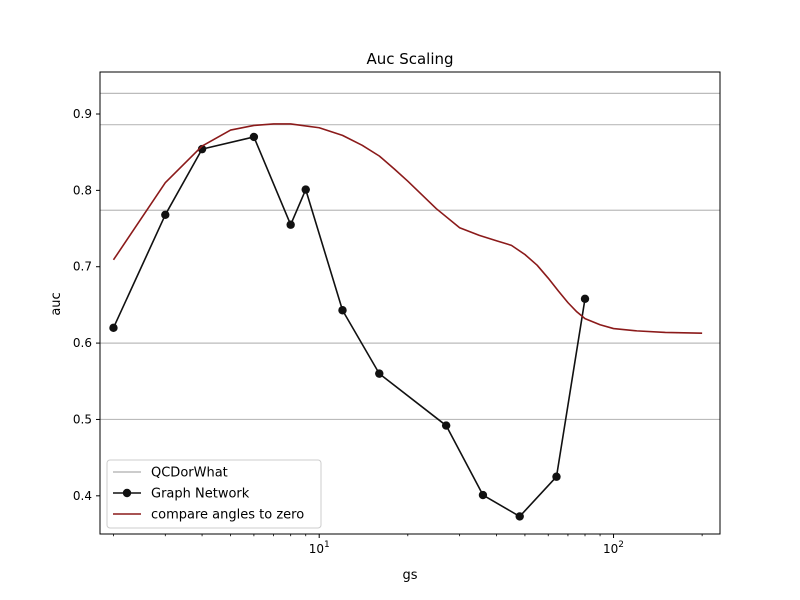 The width and height of the screenshot is (800, 600). What do you see at coordinates (409, 59) in the screenshot?
I see `chart-title: Auc Scaling` at bounding box center [409, 59].